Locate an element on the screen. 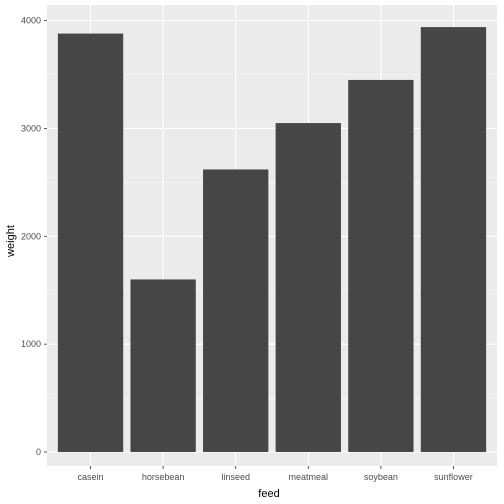 Image resolution: width=504 pixels, height=504 pixels. y-tick-label: 1000 is located at coordinates (31, 344).